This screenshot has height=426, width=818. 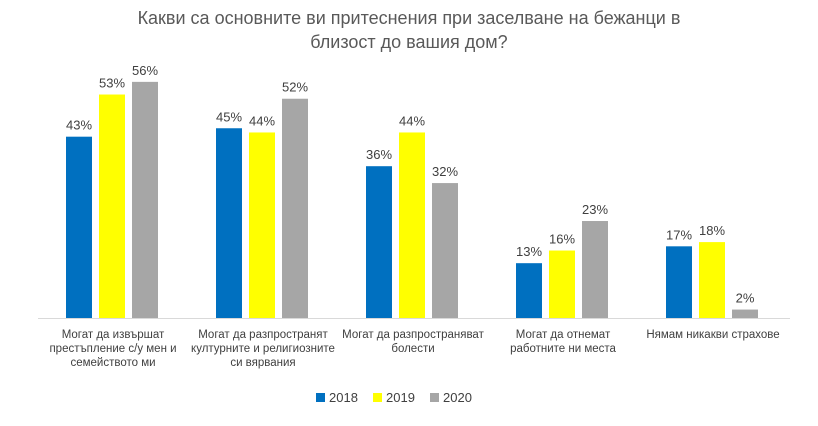 What do you see at coordinates (562, 239) in the screenshot?
I see `data-label-2019-cat-4: 16%` at bounding box center [562, 239].